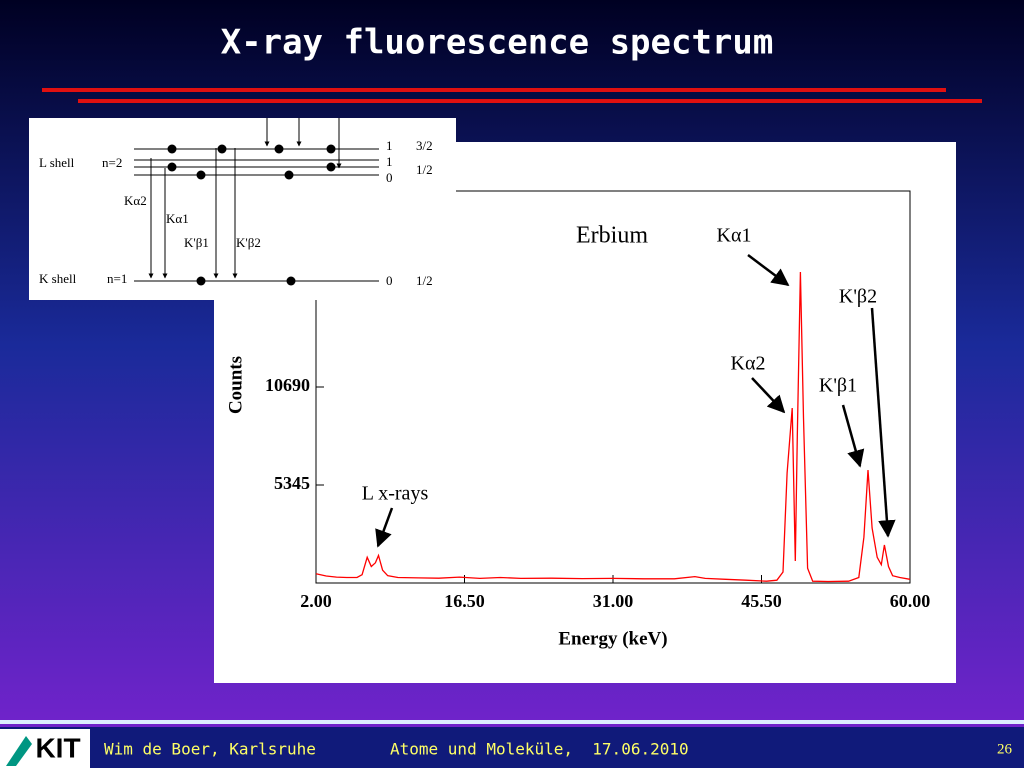  What do you see at coordinates (316, 601) in the screenshot?
I see `x-tick-label: 2.00` at bounding box center [316, 601].